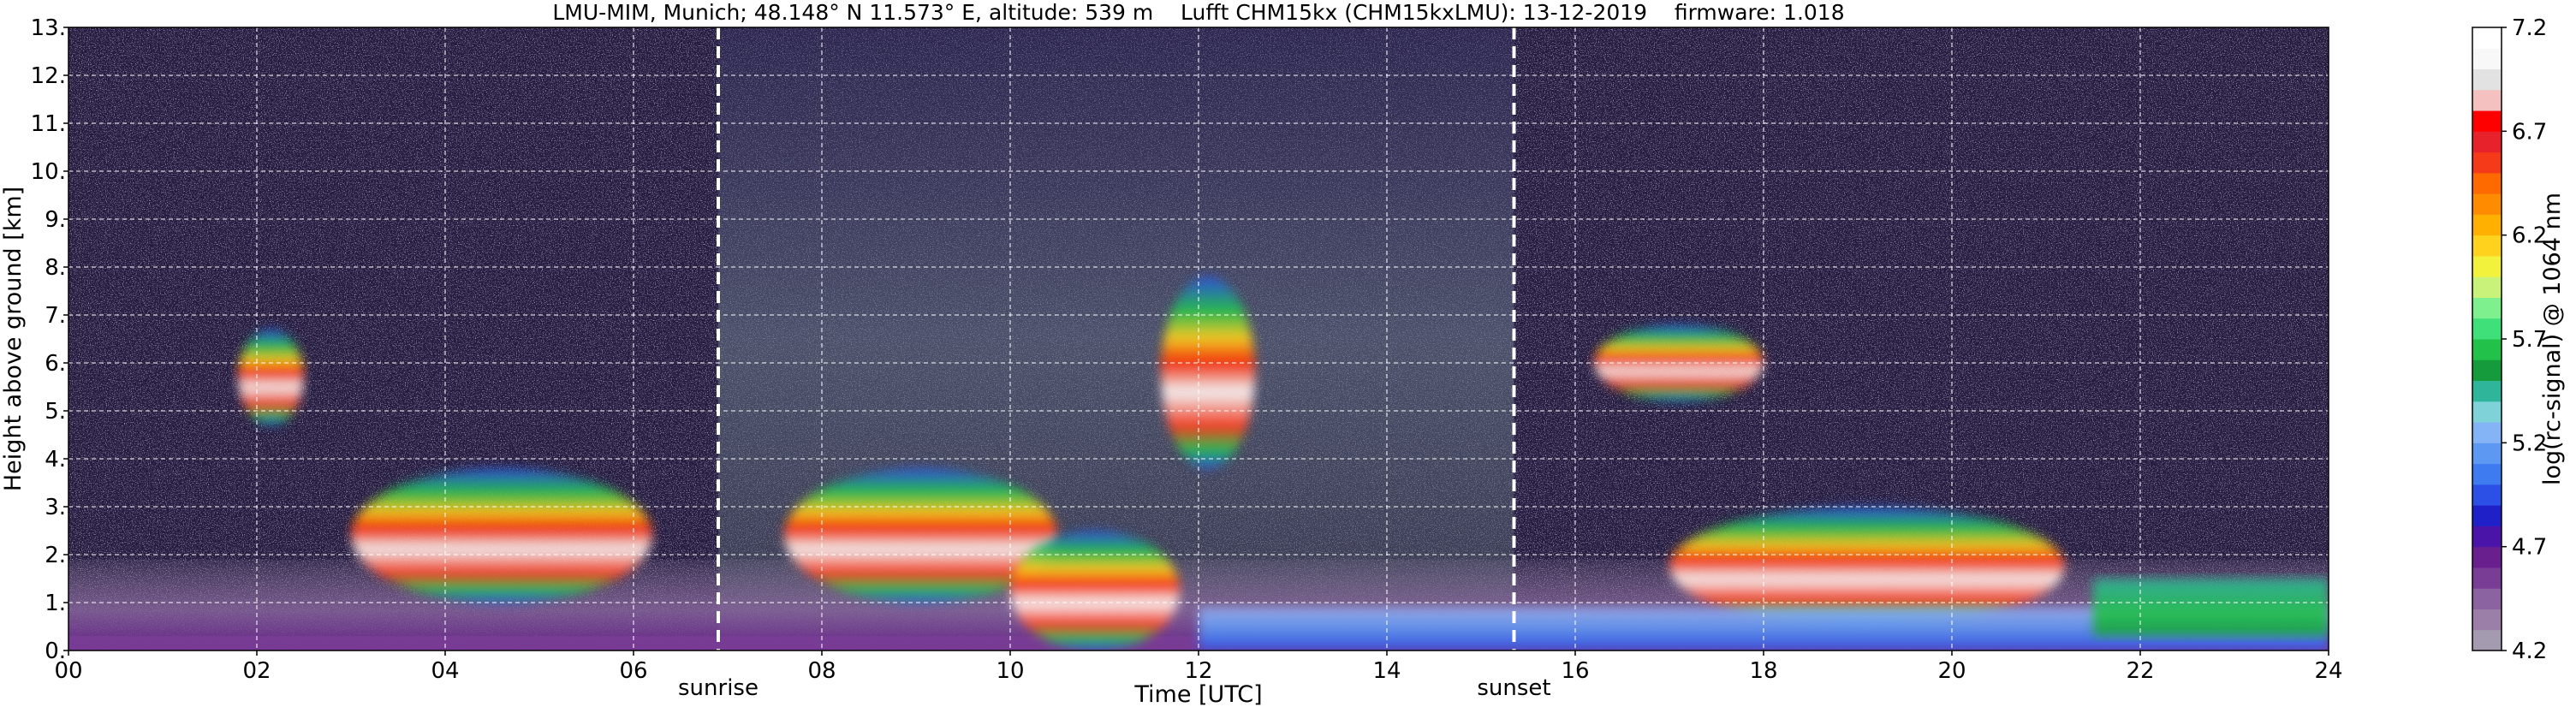 The width and height of the screenshot is (2576, 707). Describe the element at coordinates (719, 688) in the screenshot. I see `sunrise-label: sunrise` at that location.